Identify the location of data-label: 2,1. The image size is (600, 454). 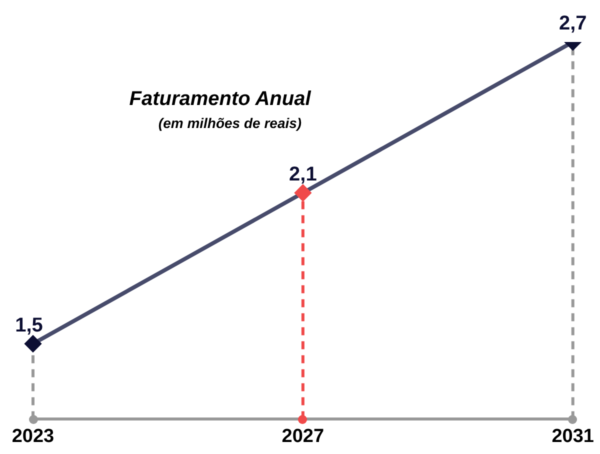
(303, 174).